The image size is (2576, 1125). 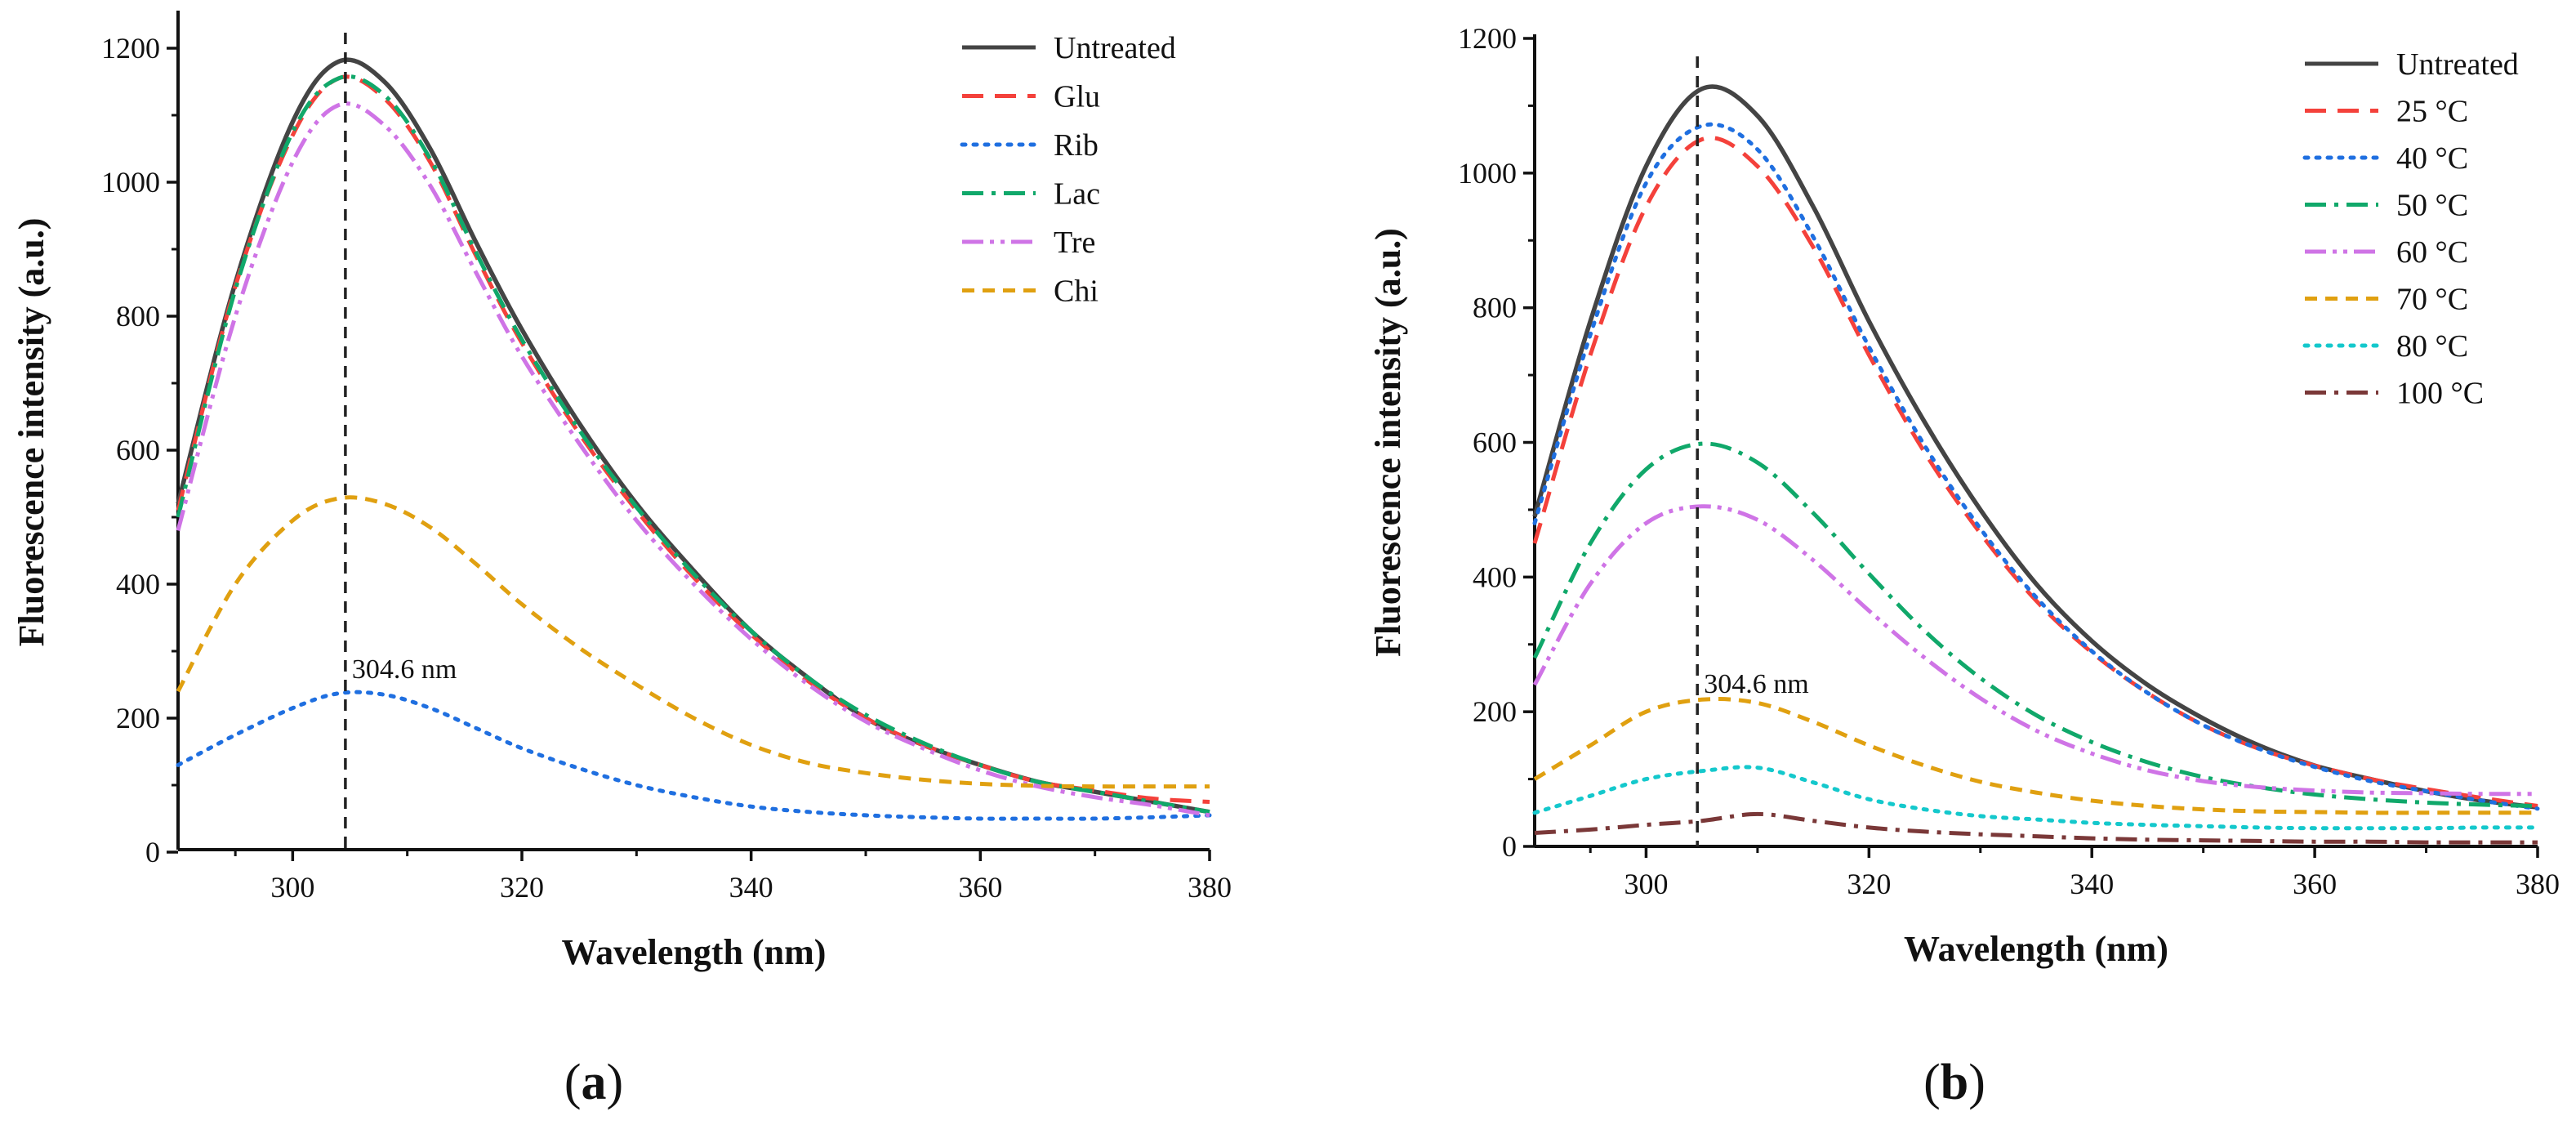 What do you see at coordinates (2432, 158) in the screenshot?
I see `legend-label: 40 °C` at bounding box center [2432, 158].